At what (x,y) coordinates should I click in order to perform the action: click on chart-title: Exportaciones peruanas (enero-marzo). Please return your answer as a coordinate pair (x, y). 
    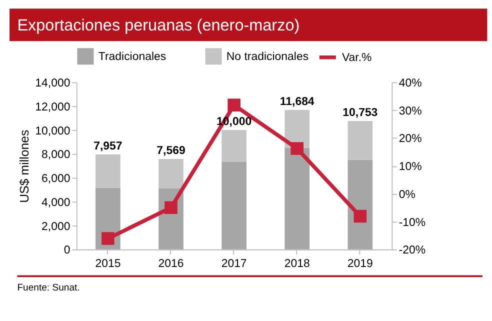
    Looking at the image, I should click on (158, 25).